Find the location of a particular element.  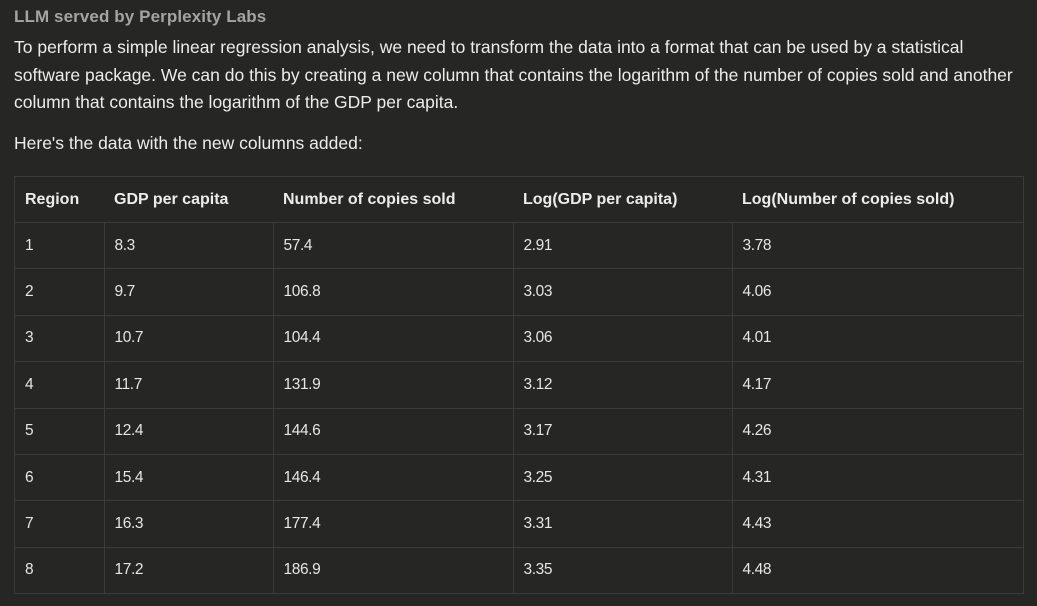

table-row: 7 16.3 177.4 3.31 4.43 is located at coordinates (519, 524).